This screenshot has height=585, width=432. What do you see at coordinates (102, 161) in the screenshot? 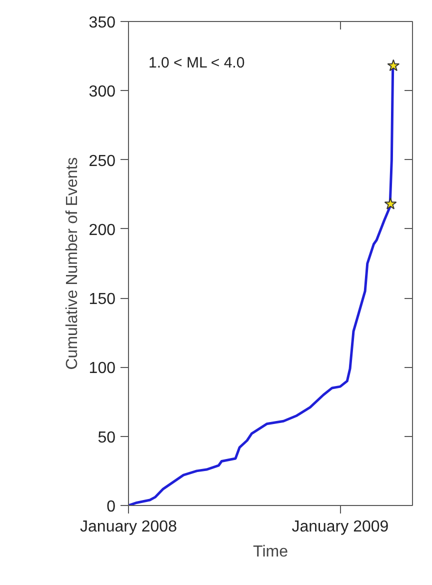
I see `y-tick-label: 250` at bounding box center [102, 161].